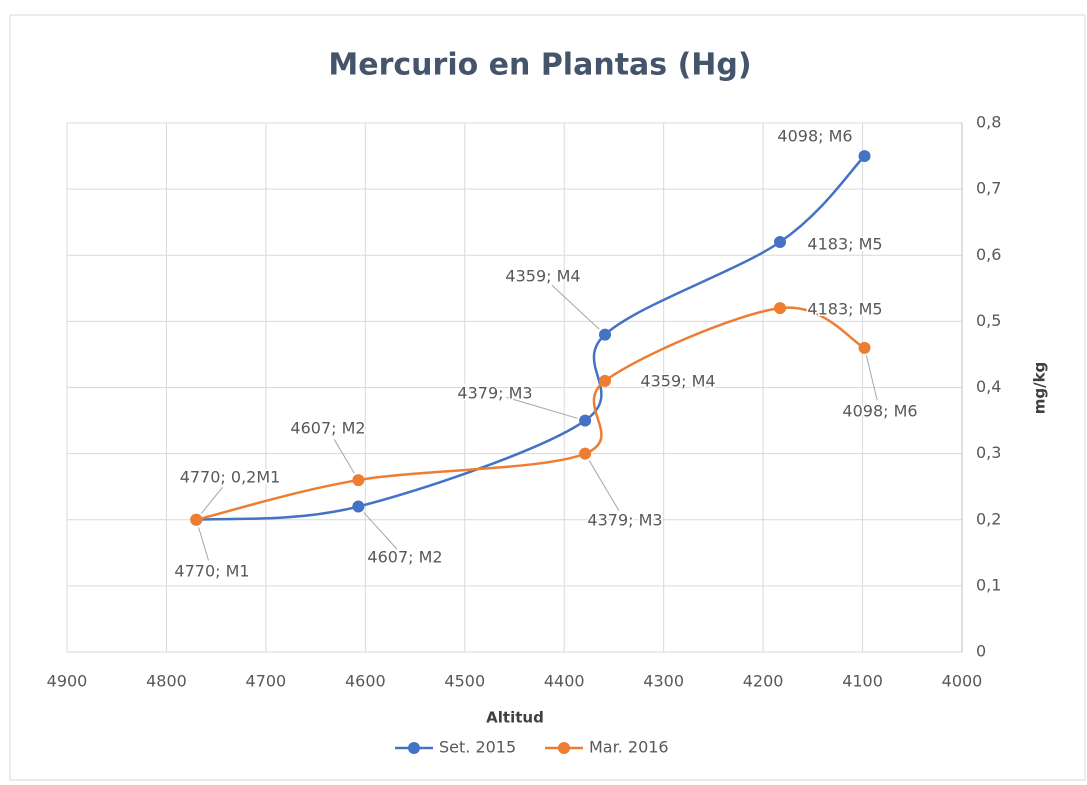 This screenshot has height=785, width=1087. What do you see at coordinates (988, 122) in the screenshot?
I see `y-tick-label: 0,8` at bounding box center [988, 122].